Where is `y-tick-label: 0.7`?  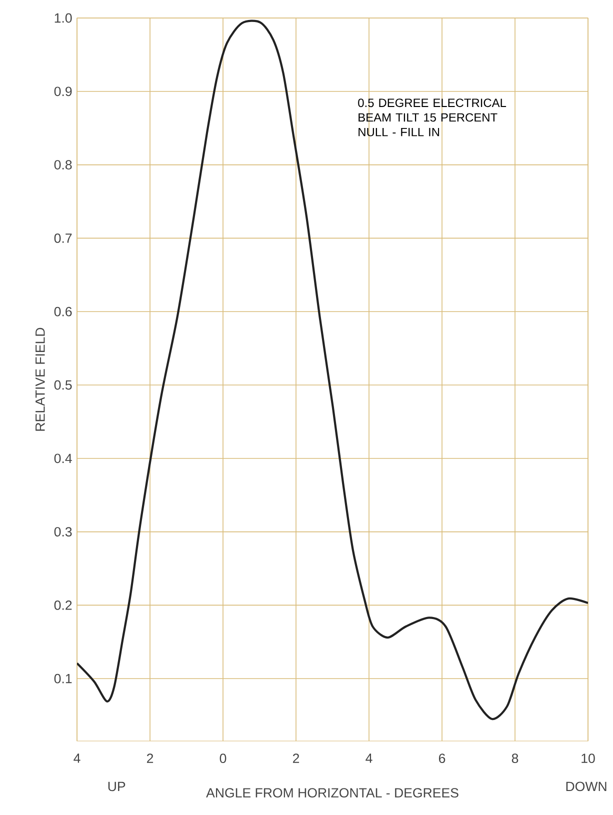
y-tick-label: 0.7 is located at coordinates (63, 238).